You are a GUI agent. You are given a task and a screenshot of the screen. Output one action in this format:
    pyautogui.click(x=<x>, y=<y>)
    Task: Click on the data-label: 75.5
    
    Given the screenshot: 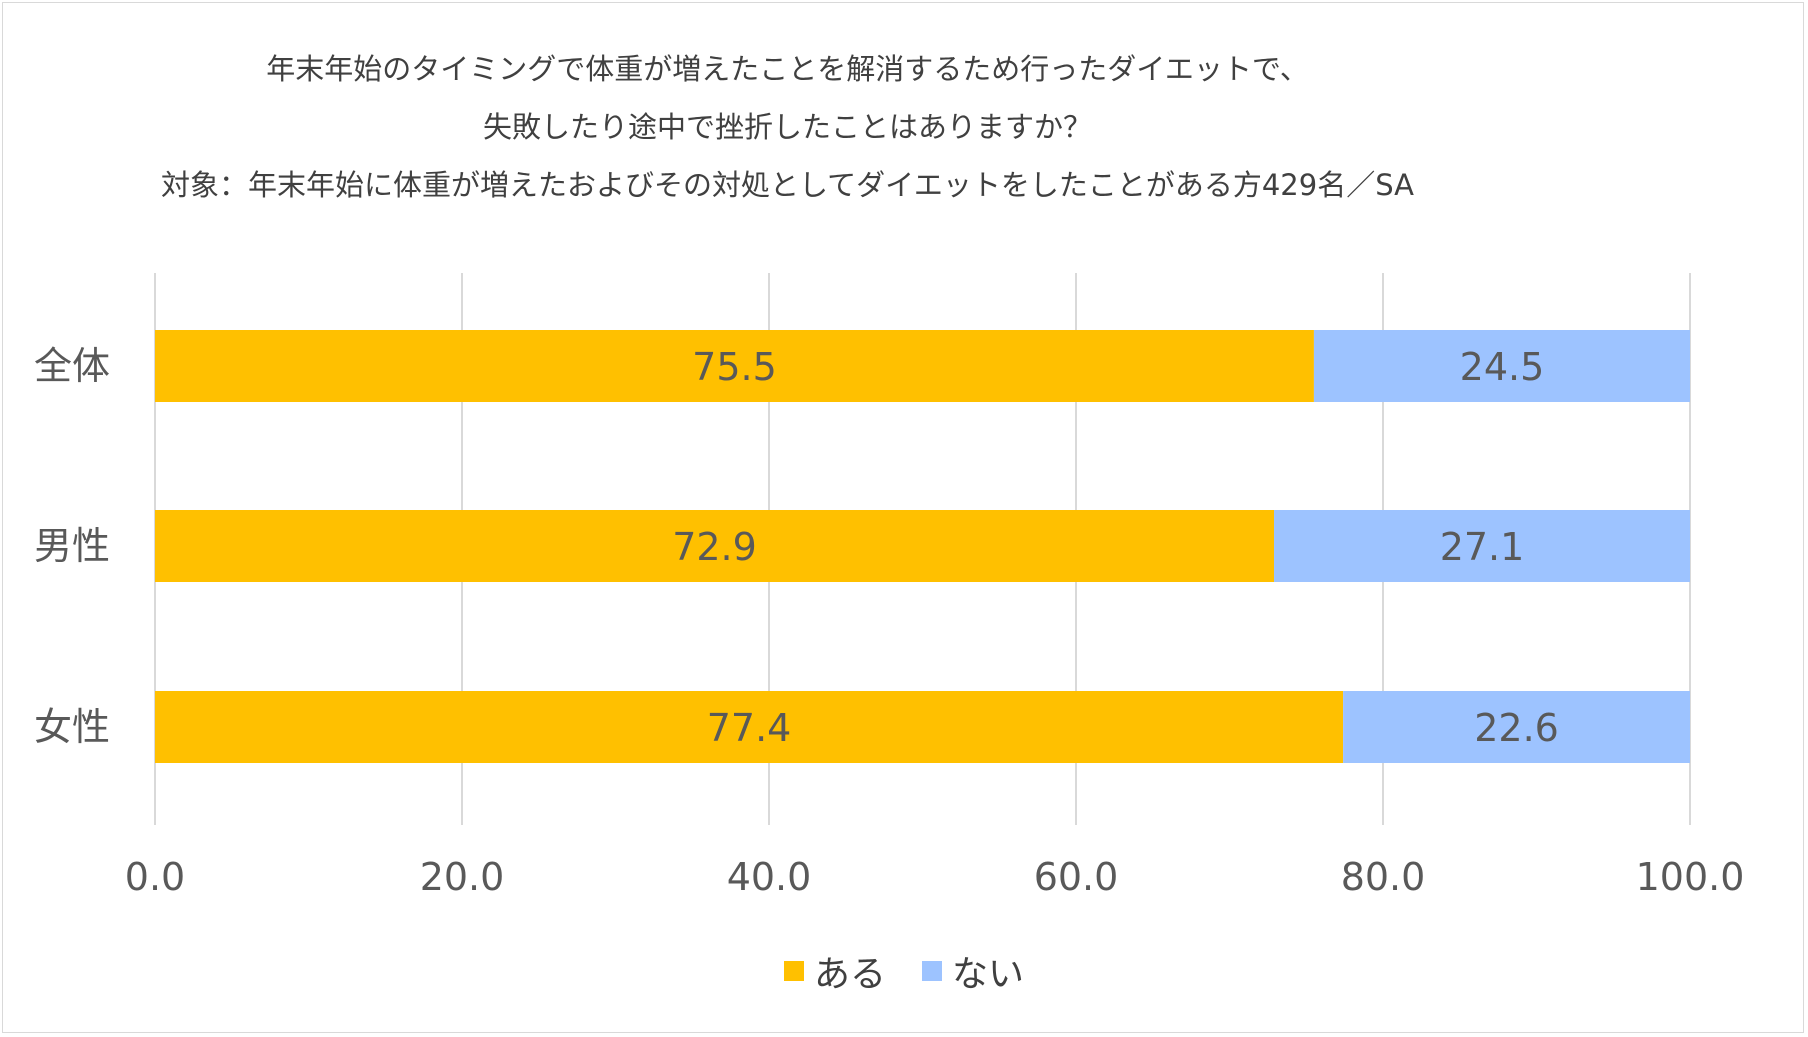 What is the action you would take?
    pyautogui.click(x=734, y=367)
    